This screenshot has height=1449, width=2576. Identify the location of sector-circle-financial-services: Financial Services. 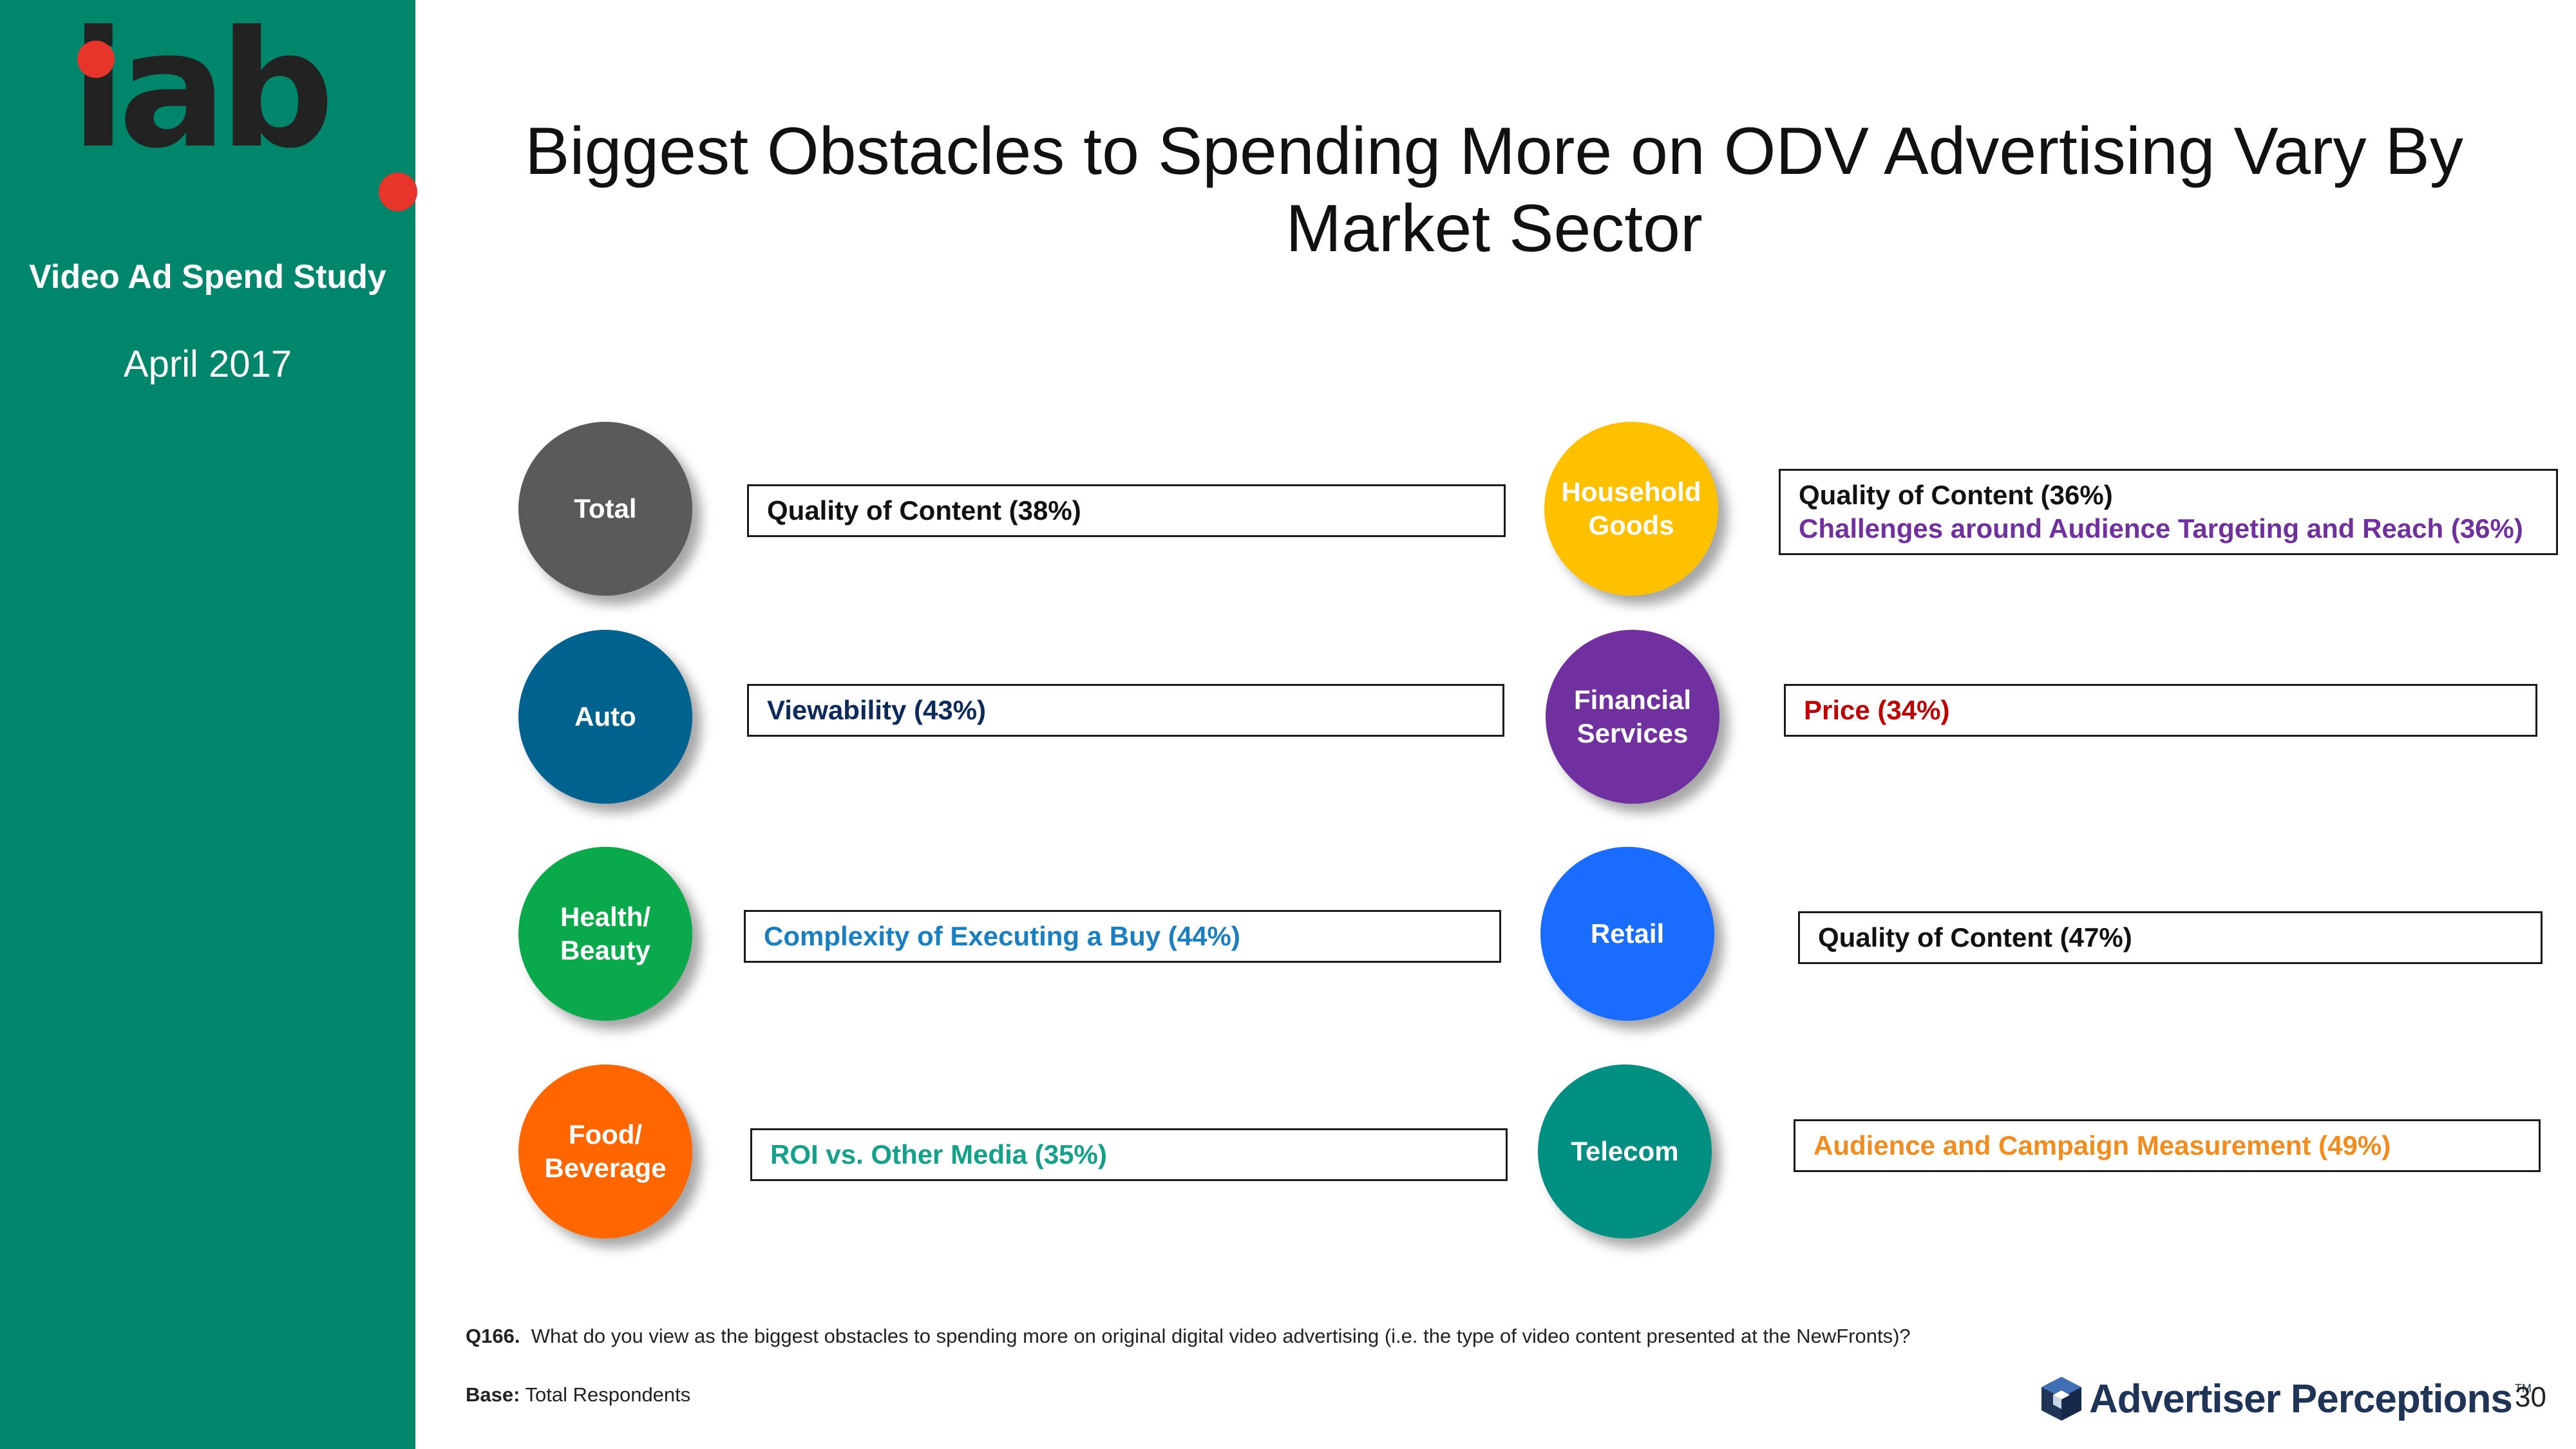
(1632, 717).